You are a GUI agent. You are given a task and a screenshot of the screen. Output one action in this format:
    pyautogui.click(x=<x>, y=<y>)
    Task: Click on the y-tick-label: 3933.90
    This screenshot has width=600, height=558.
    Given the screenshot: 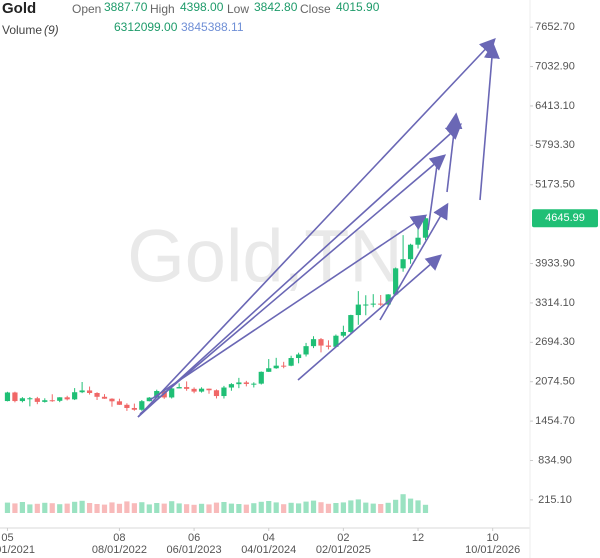 What is the action you would take?
    pyautogui.click(x=555, y=263)
    